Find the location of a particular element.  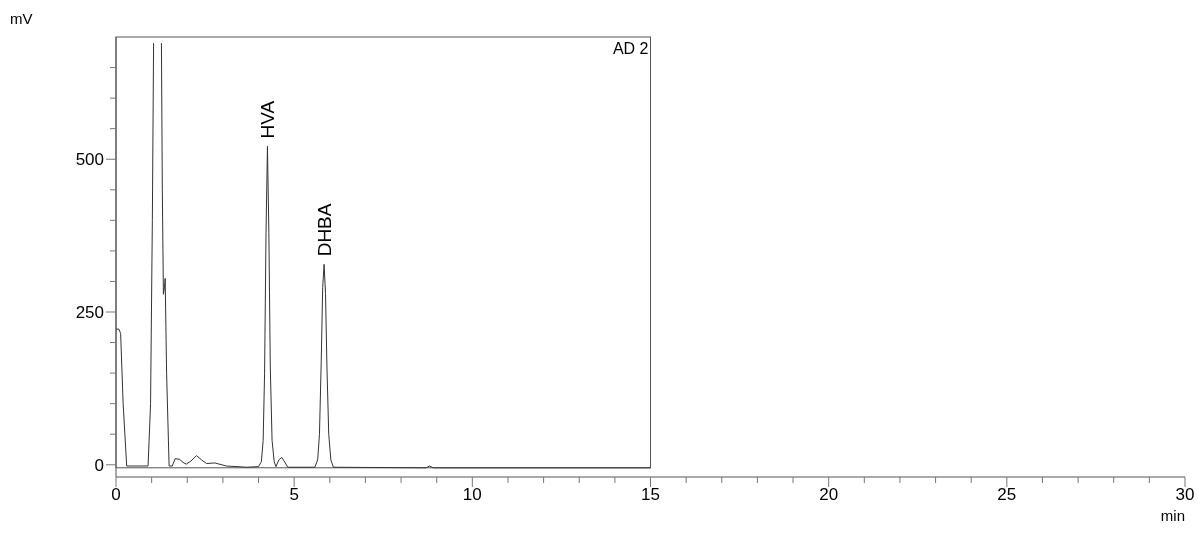

x-axis-title: min is located at coordinates (1172, 515).